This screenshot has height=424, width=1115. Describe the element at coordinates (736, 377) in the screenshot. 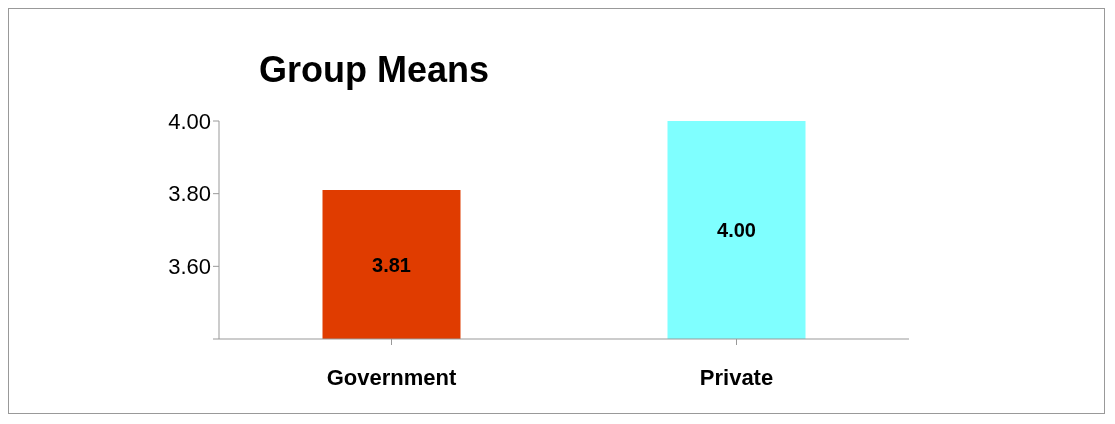

I see `x-tick-label: Private` at that location.